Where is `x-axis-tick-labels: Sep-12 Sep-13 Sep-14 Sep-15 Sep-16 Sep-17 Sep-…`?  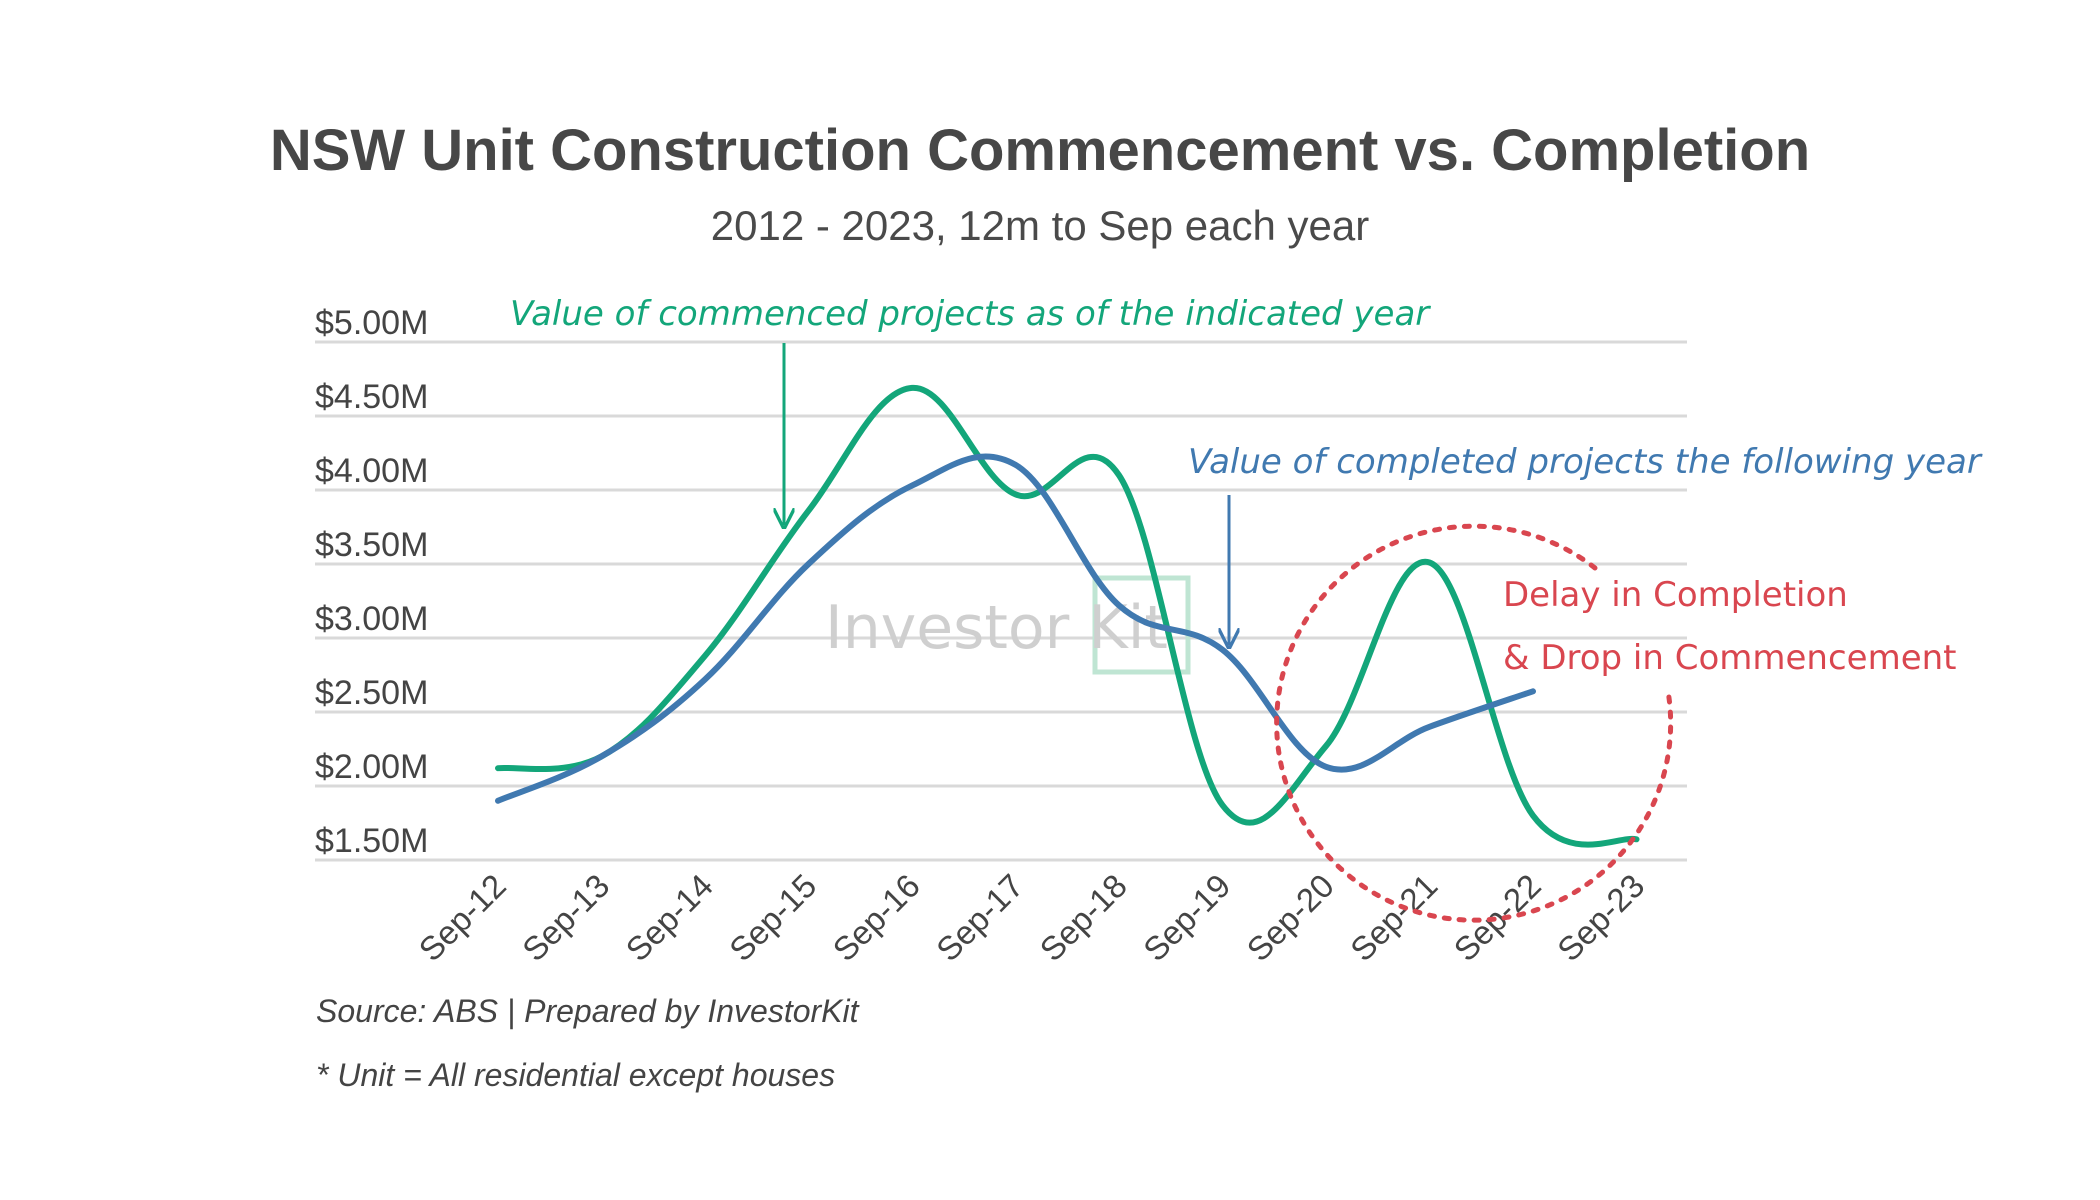
x-axis-tick-labels: Sep-12 Sep-13 Sep-14 Sep-15 Sep-16 Sep-17 Sep-… is located at coordinates (1032, 917).